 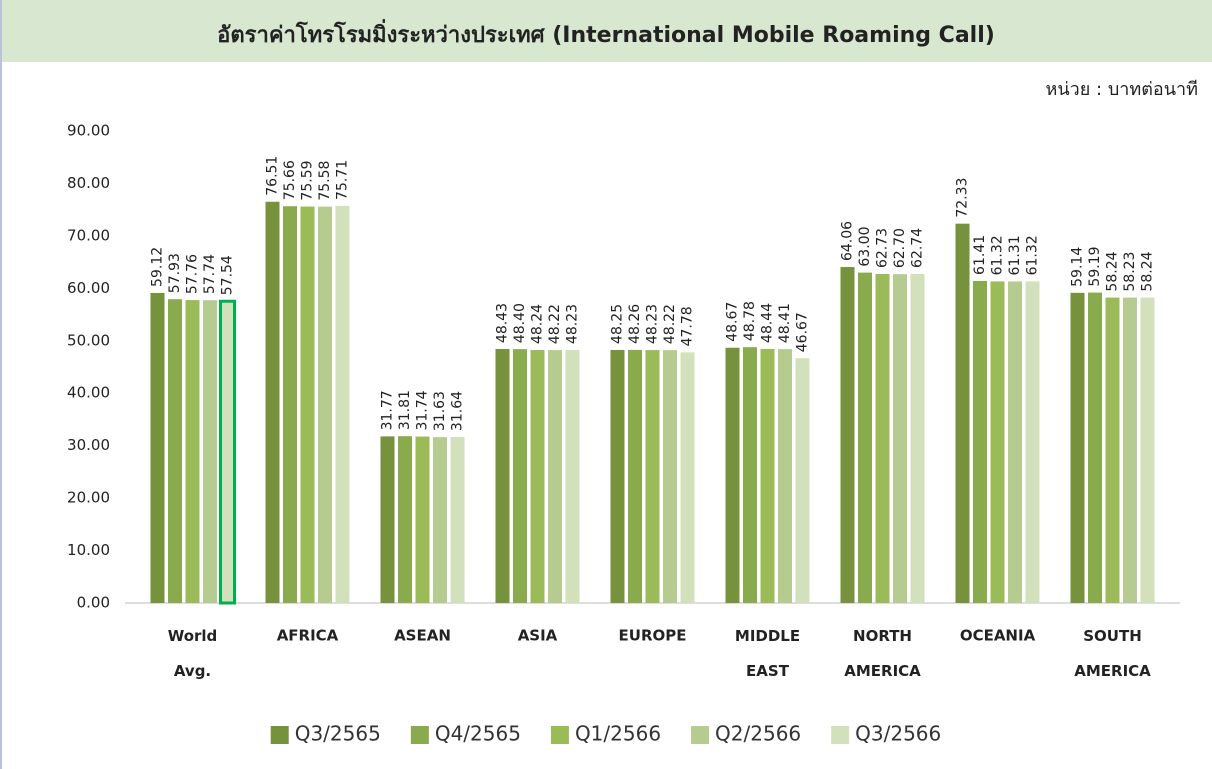 What do you see at coordinates (193, 274) in the screenshot?
I see `value-label: 57.76` at bounding box center [193, 274].